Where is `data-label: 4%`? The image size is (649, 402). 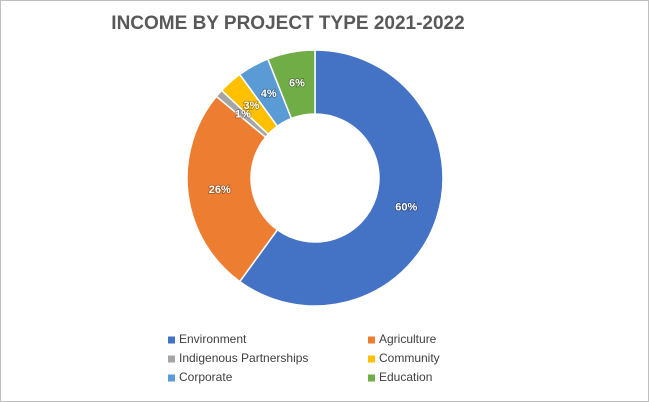
data-label: 4% is located at coordinates (269, 94).